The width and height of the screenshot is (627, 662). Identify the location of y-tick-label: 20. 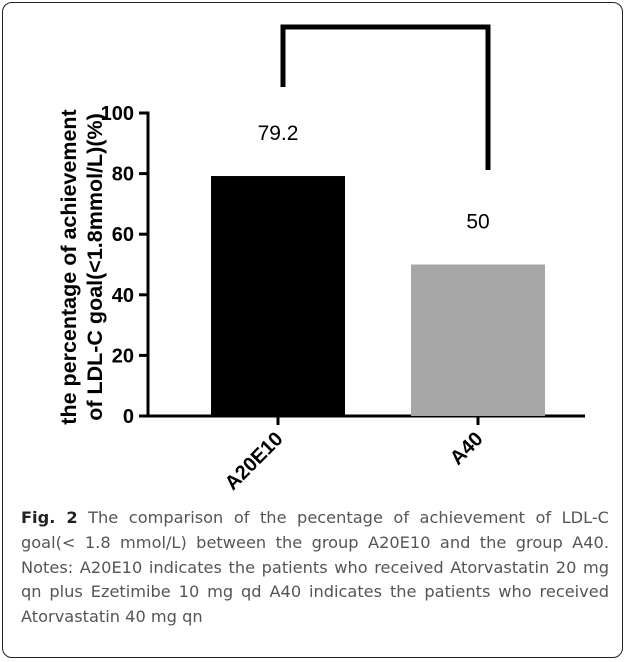
(123, 356).